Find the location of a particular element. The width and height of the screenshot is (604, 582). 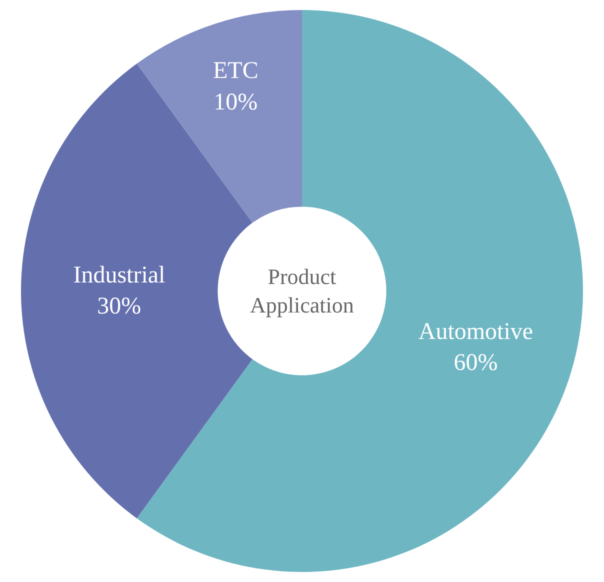

slice-label: Industrial is located at coordinates (119, 275).